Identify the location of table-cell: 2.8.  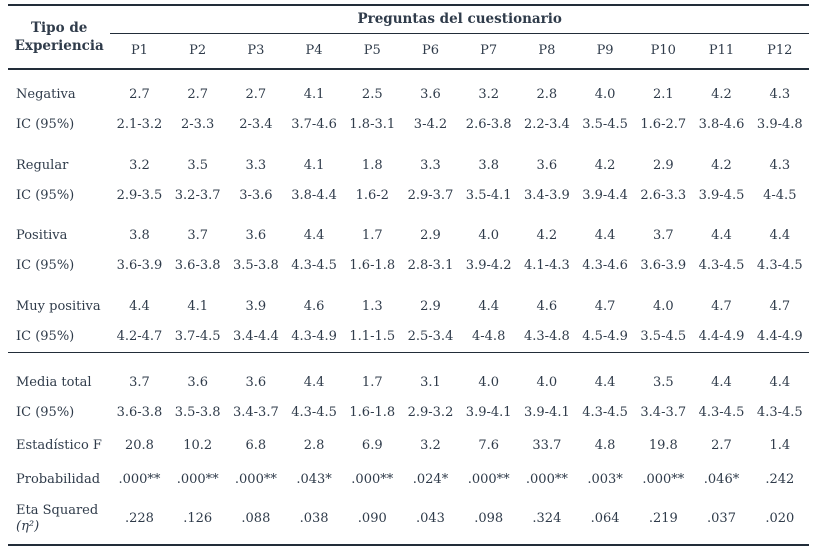
(314, 445).